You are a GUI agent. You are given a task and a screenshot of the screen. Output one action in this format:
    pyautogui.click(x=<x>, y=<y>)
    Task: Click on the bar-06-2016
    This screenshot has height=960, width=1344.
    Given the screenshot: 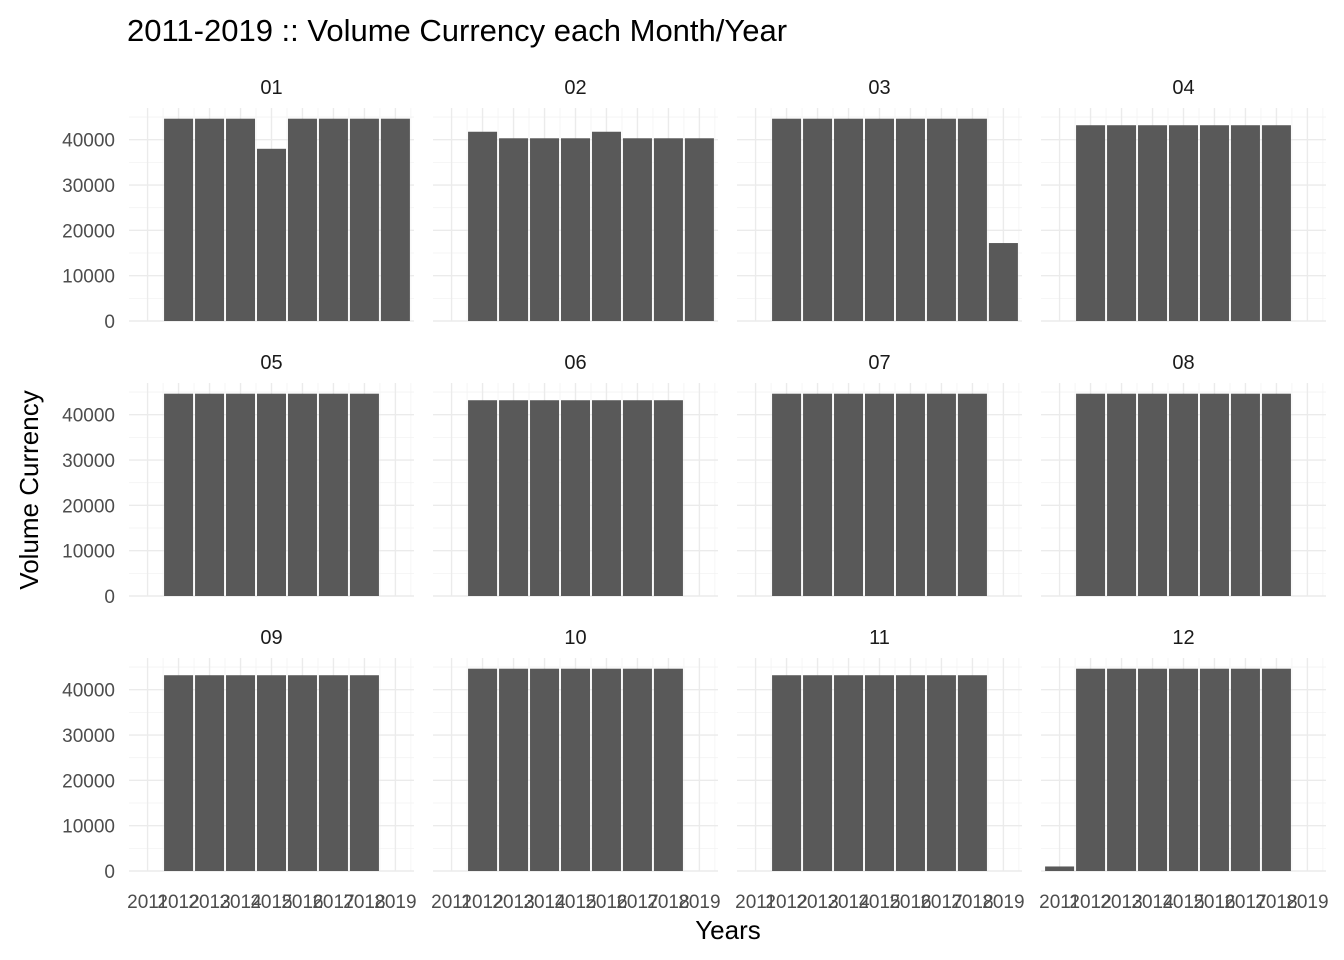 What is the action you would take?
    pyautogui.click(x=606, y=498)
    